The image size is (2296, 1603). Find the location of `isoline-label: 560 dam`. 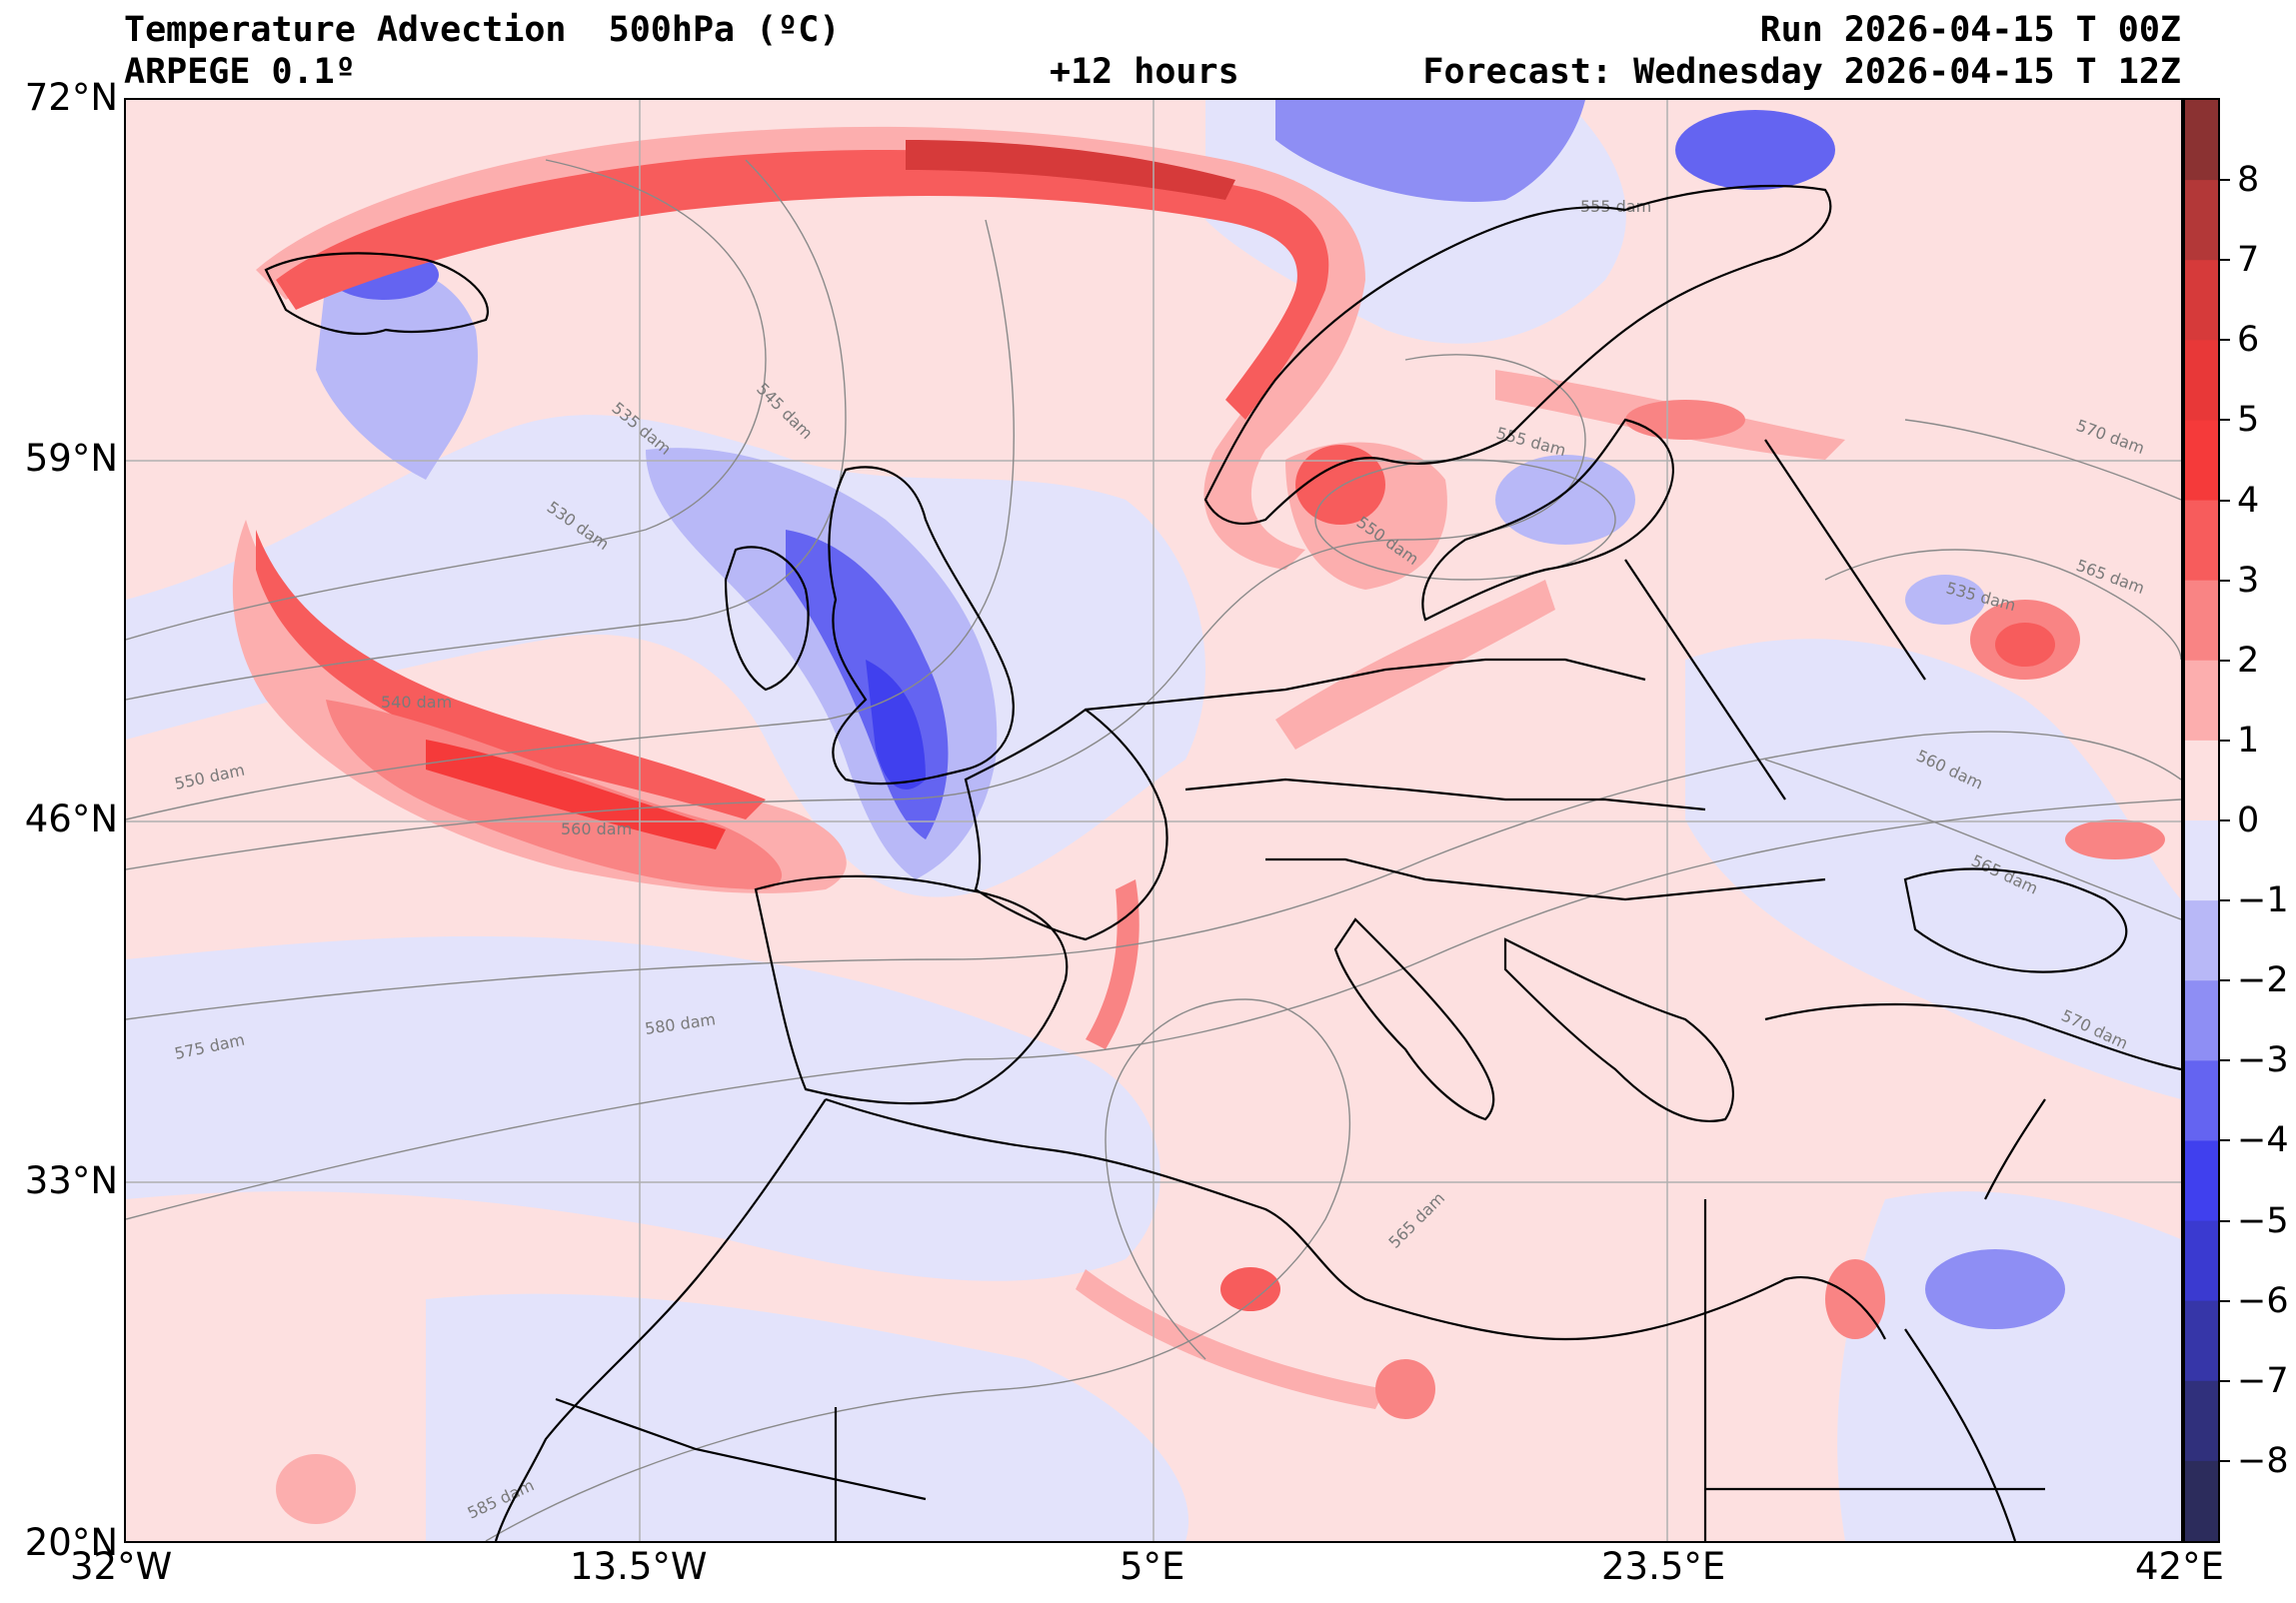

isoline-label: 560 dam is located at coordinates (596, 828).